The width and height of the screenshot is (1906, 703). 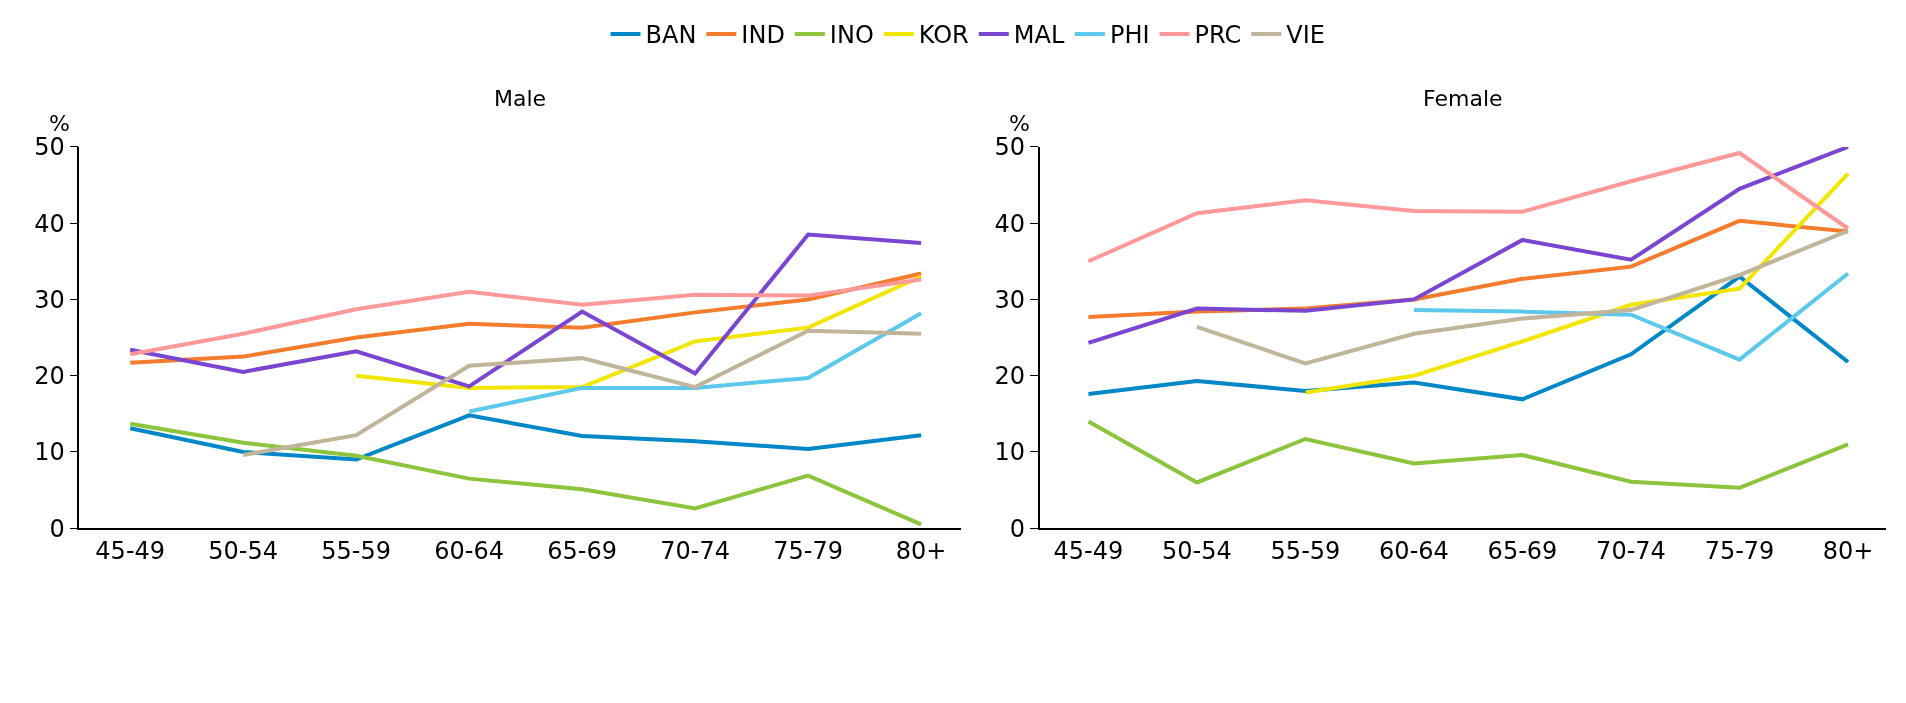 What do you see at coordinates (851, 35) in the screenshot?
I see `legend-label: INO` at bounding box center [851, 35].